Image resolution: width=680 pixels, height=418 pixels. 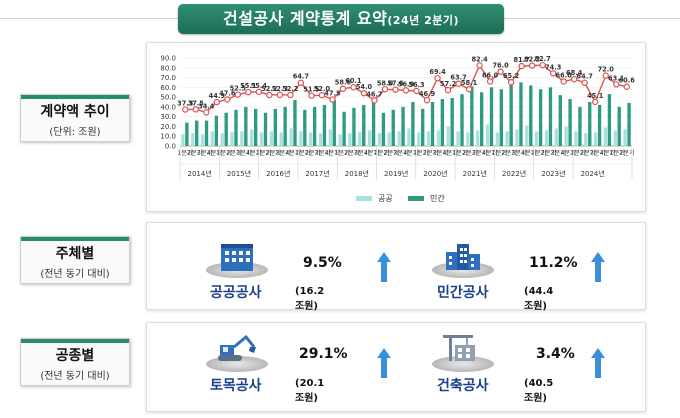 What do you see at coordinates (75, 356) in the screenshot?
I see `work-card-title: 공종별` at bounding box center [75, 356].